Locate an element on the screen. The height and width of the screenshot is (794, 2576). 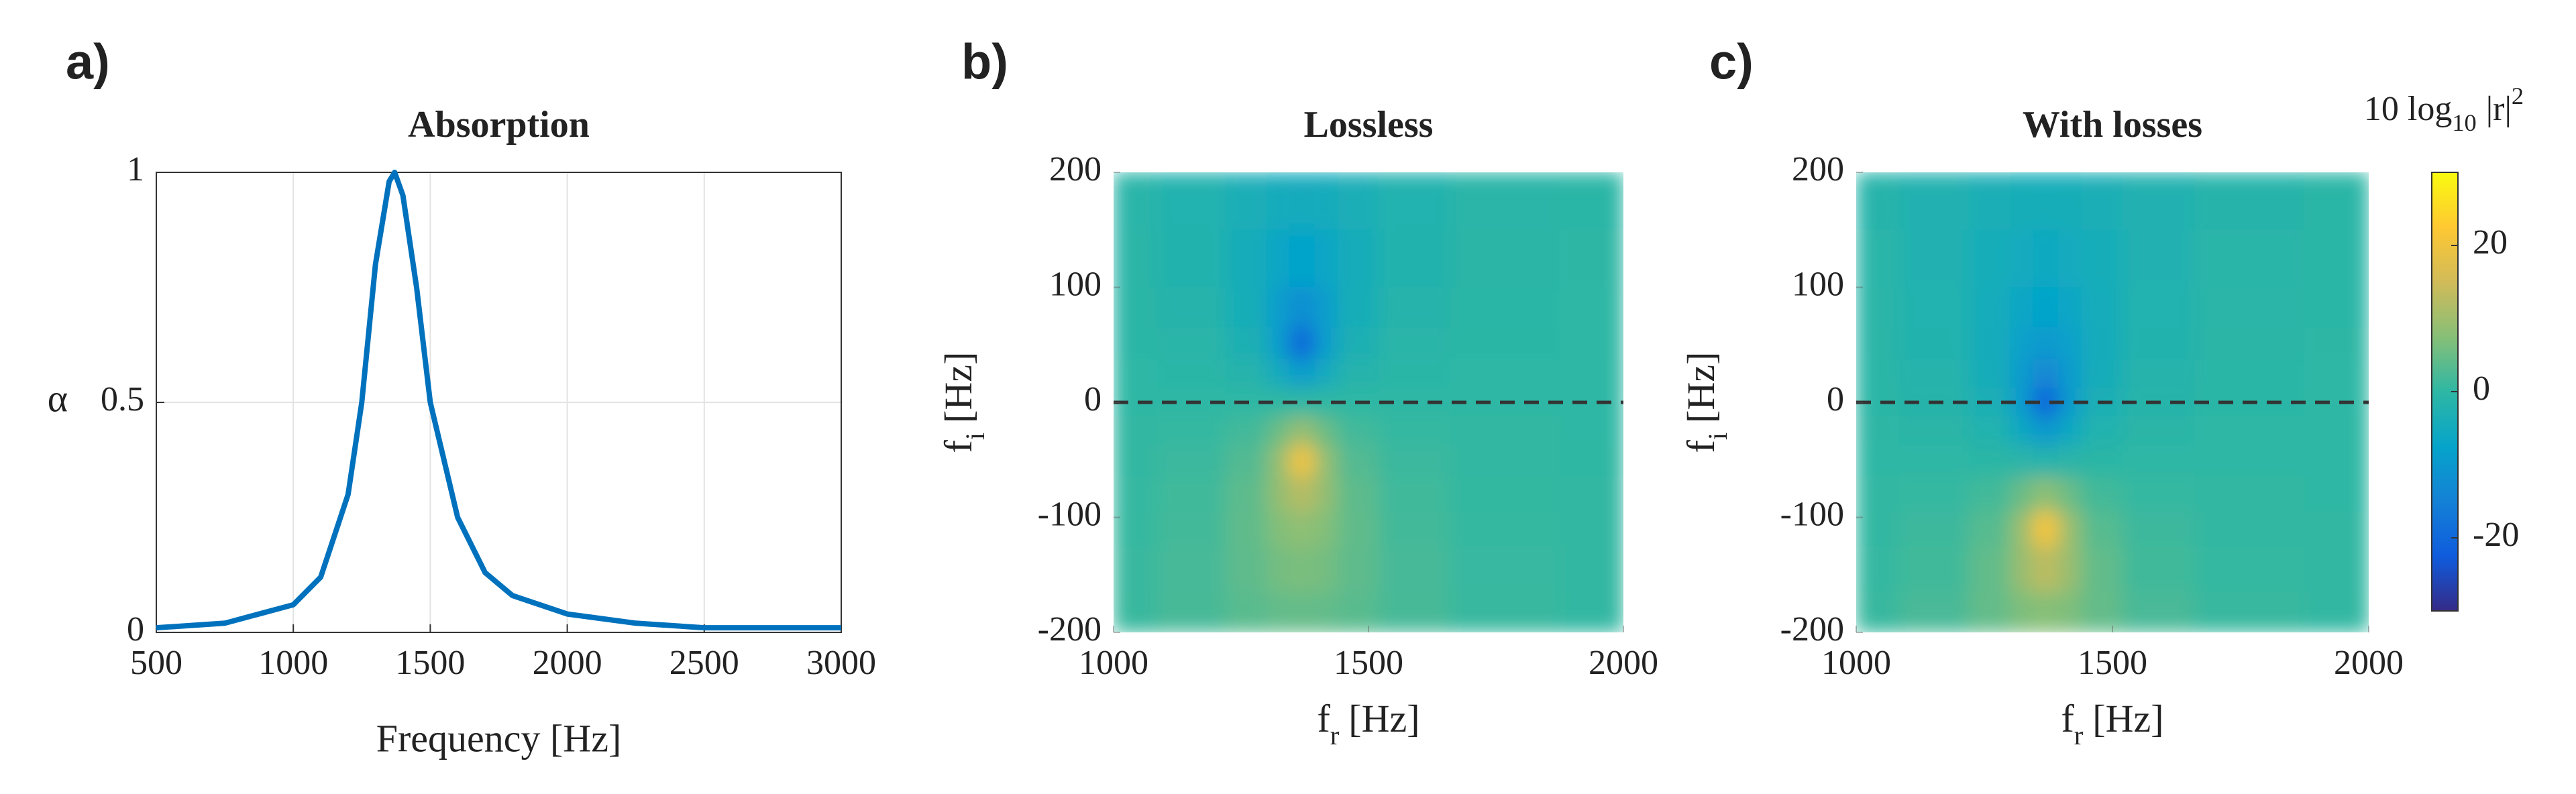
colorbar-tick-label: 20 is located at coordinates (2490, 243).